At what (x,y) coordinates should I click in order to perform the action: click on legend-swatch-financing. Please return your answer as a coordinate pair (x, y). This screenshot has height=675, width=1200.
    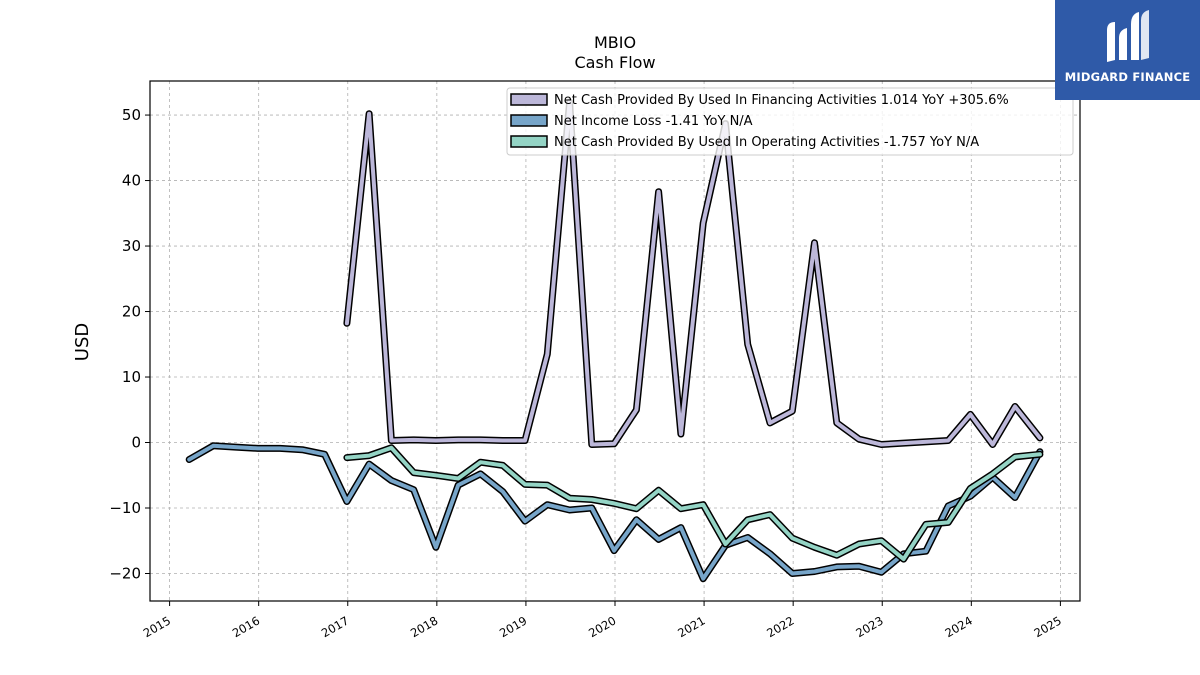
    Looking at the image, I should click on (529, 99).